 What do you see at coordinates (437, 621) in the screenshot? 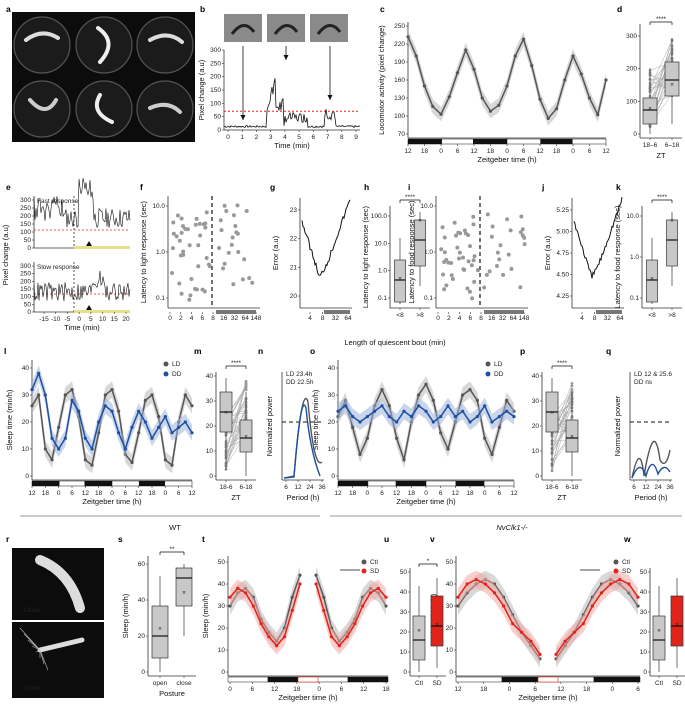
I see `panel-u-sd-box` at bounding box center [437, 621].